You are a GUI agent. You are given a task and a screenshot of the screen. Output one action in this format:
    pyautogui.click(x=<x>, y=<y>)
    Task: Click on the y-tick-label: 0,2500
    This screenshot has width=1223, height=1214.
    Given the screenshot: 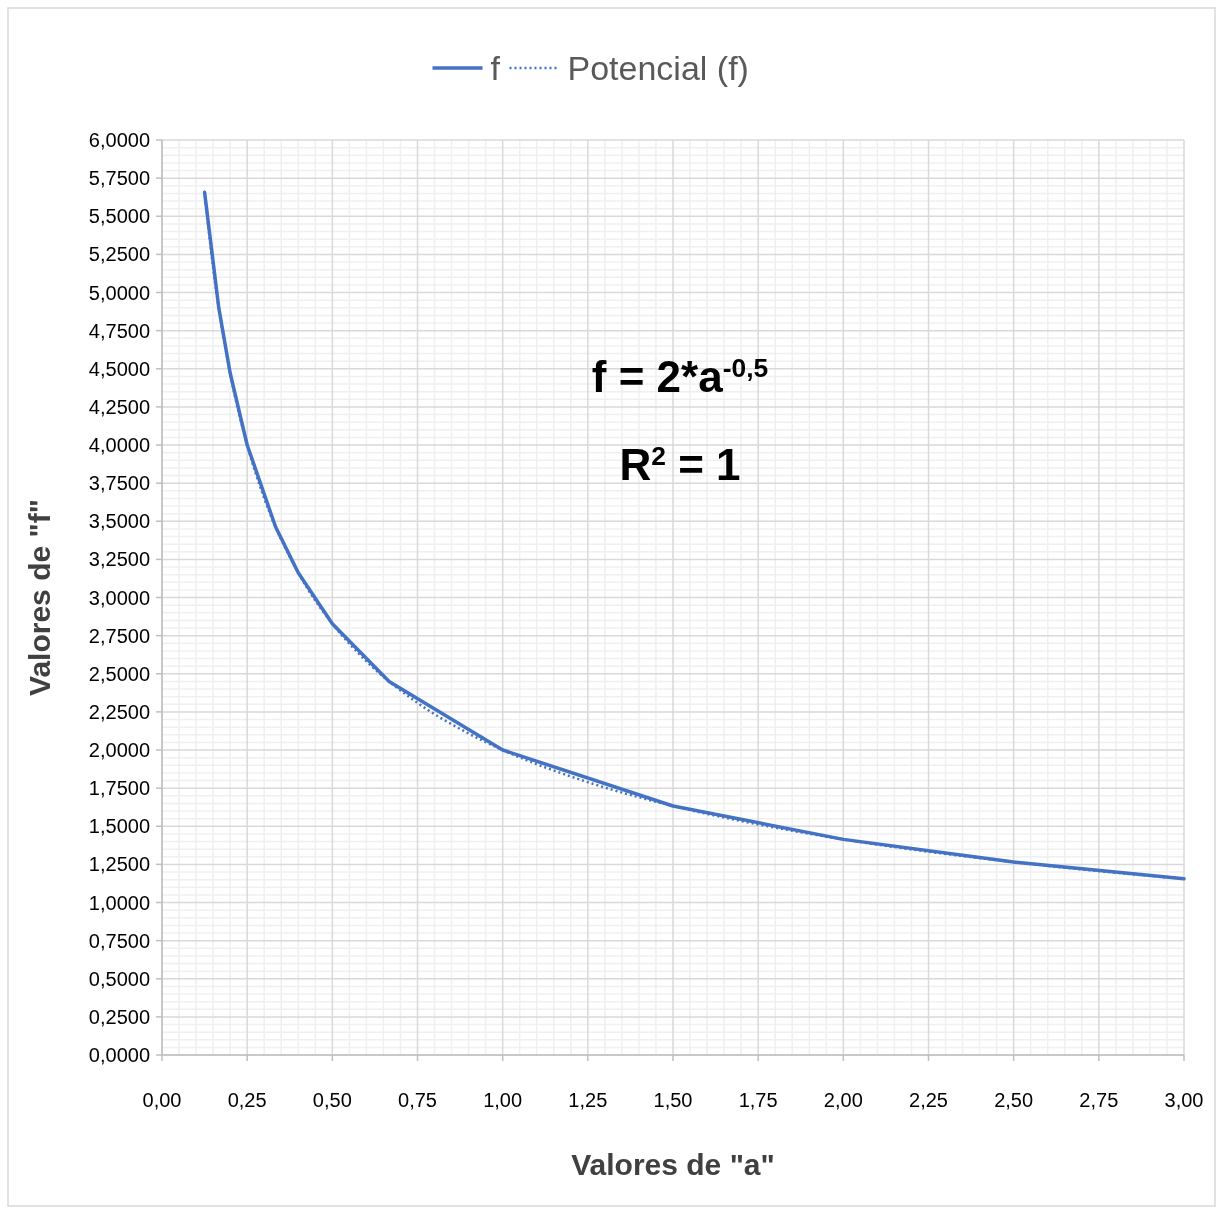 What is the action you would take?
    pyautogui.click(x=119, y=1016)
    